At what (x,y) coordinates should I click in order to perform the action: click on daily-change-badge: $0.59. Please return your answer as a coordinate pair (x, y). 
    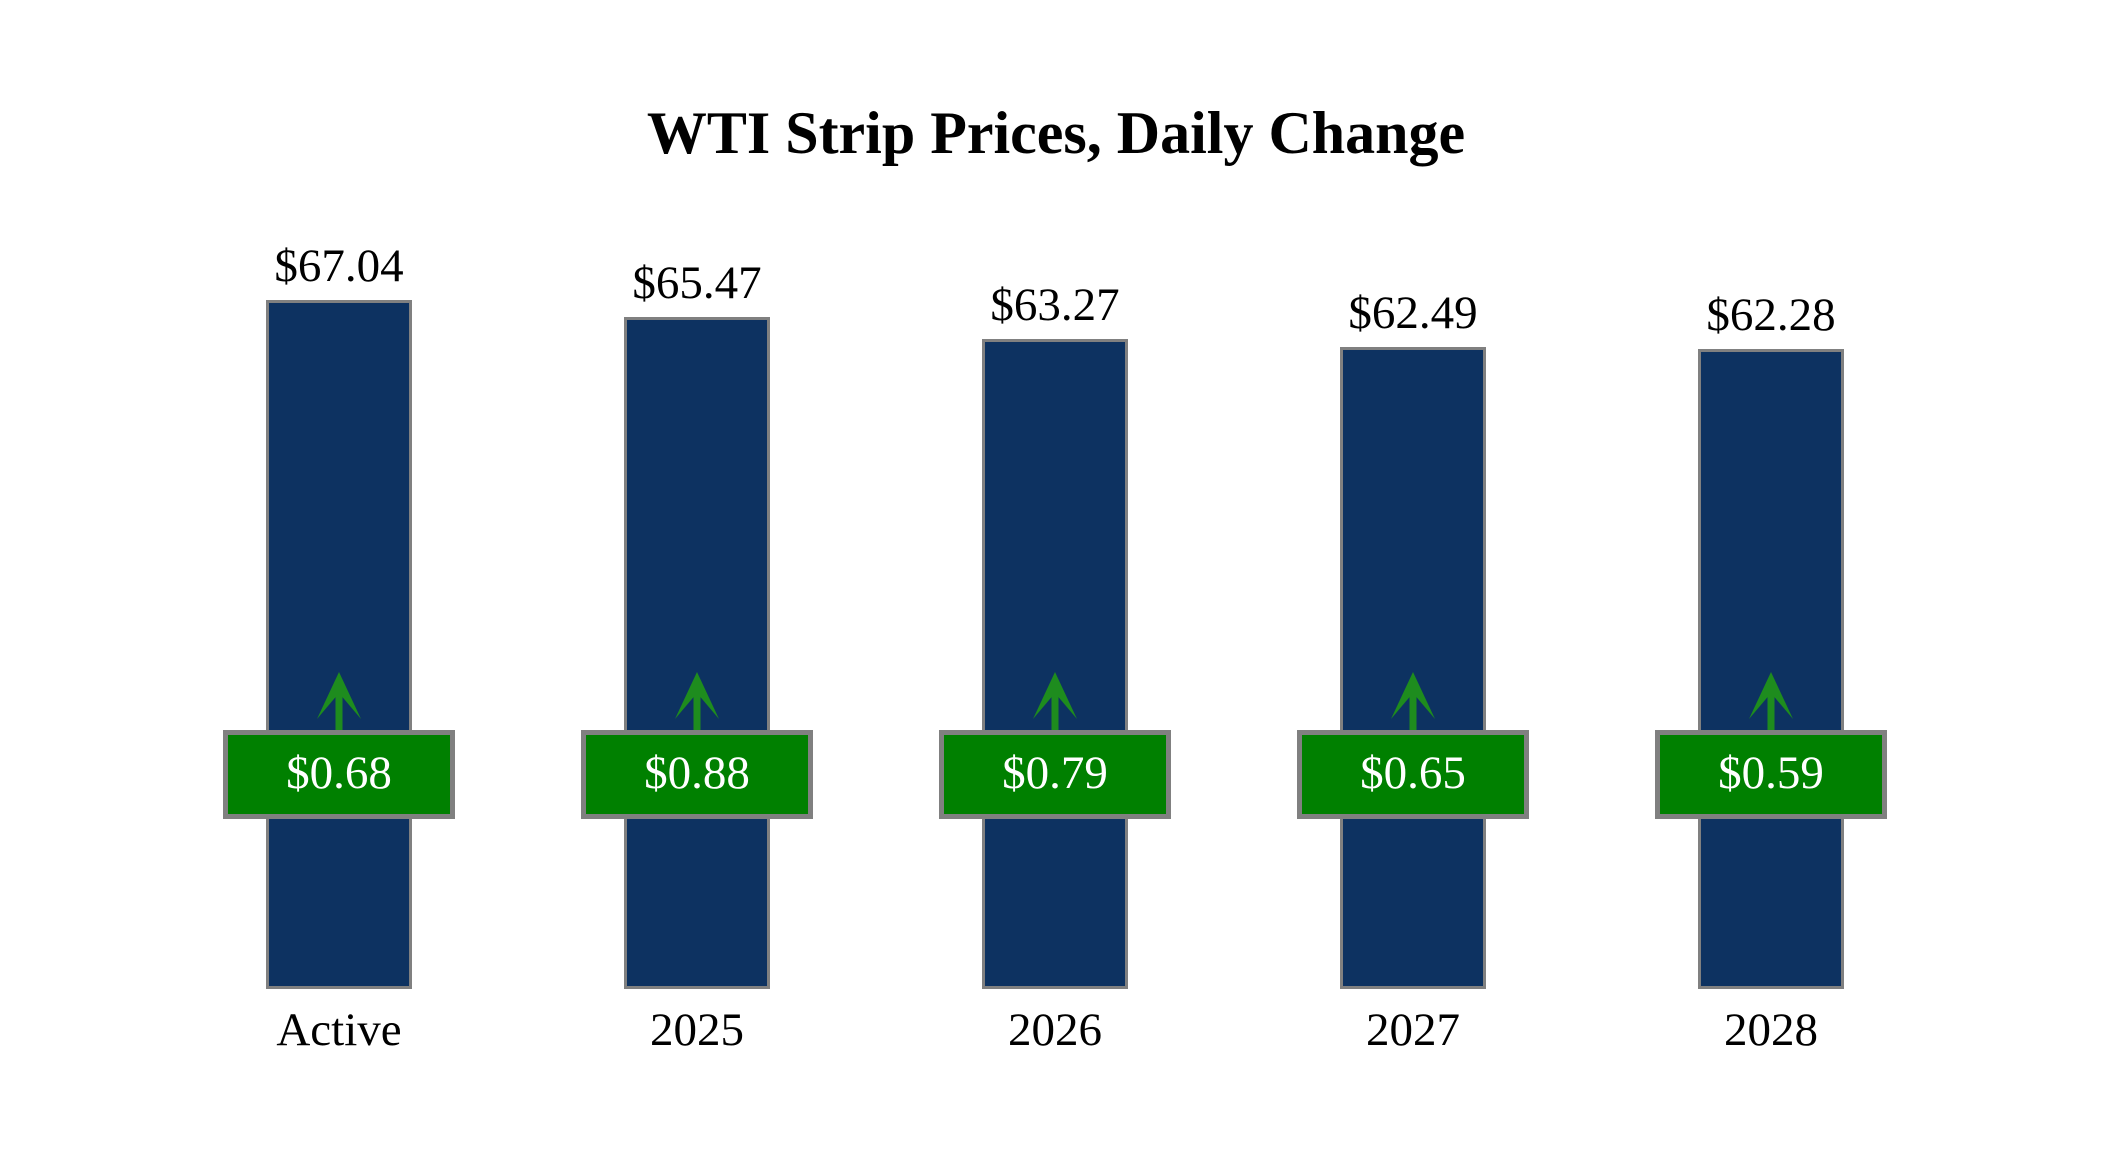
    Looking at the image, I should click on (1771, 774).